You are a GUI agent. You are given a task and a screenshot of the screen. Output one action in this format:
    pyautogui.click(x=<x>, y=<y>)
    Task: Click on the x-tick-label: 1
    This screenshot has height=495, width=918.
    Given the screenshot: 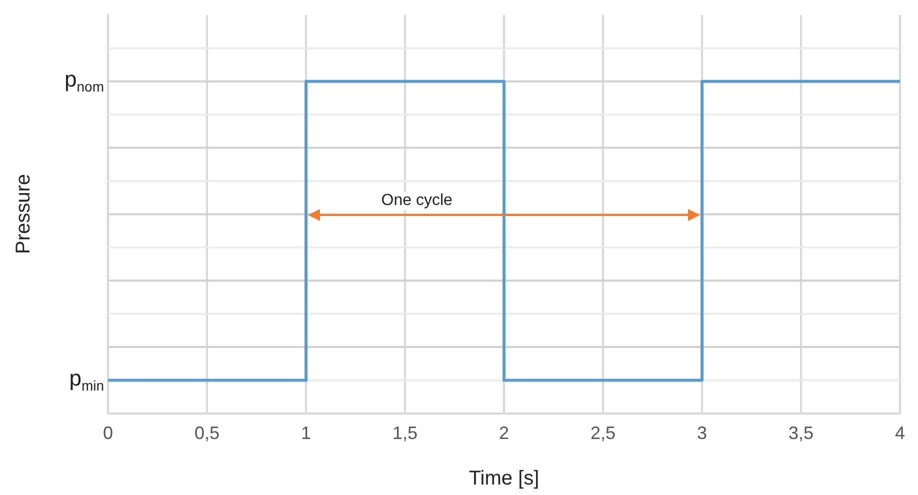 What is the action you would take?
    pyautogui.click(x=306, y=433)
    